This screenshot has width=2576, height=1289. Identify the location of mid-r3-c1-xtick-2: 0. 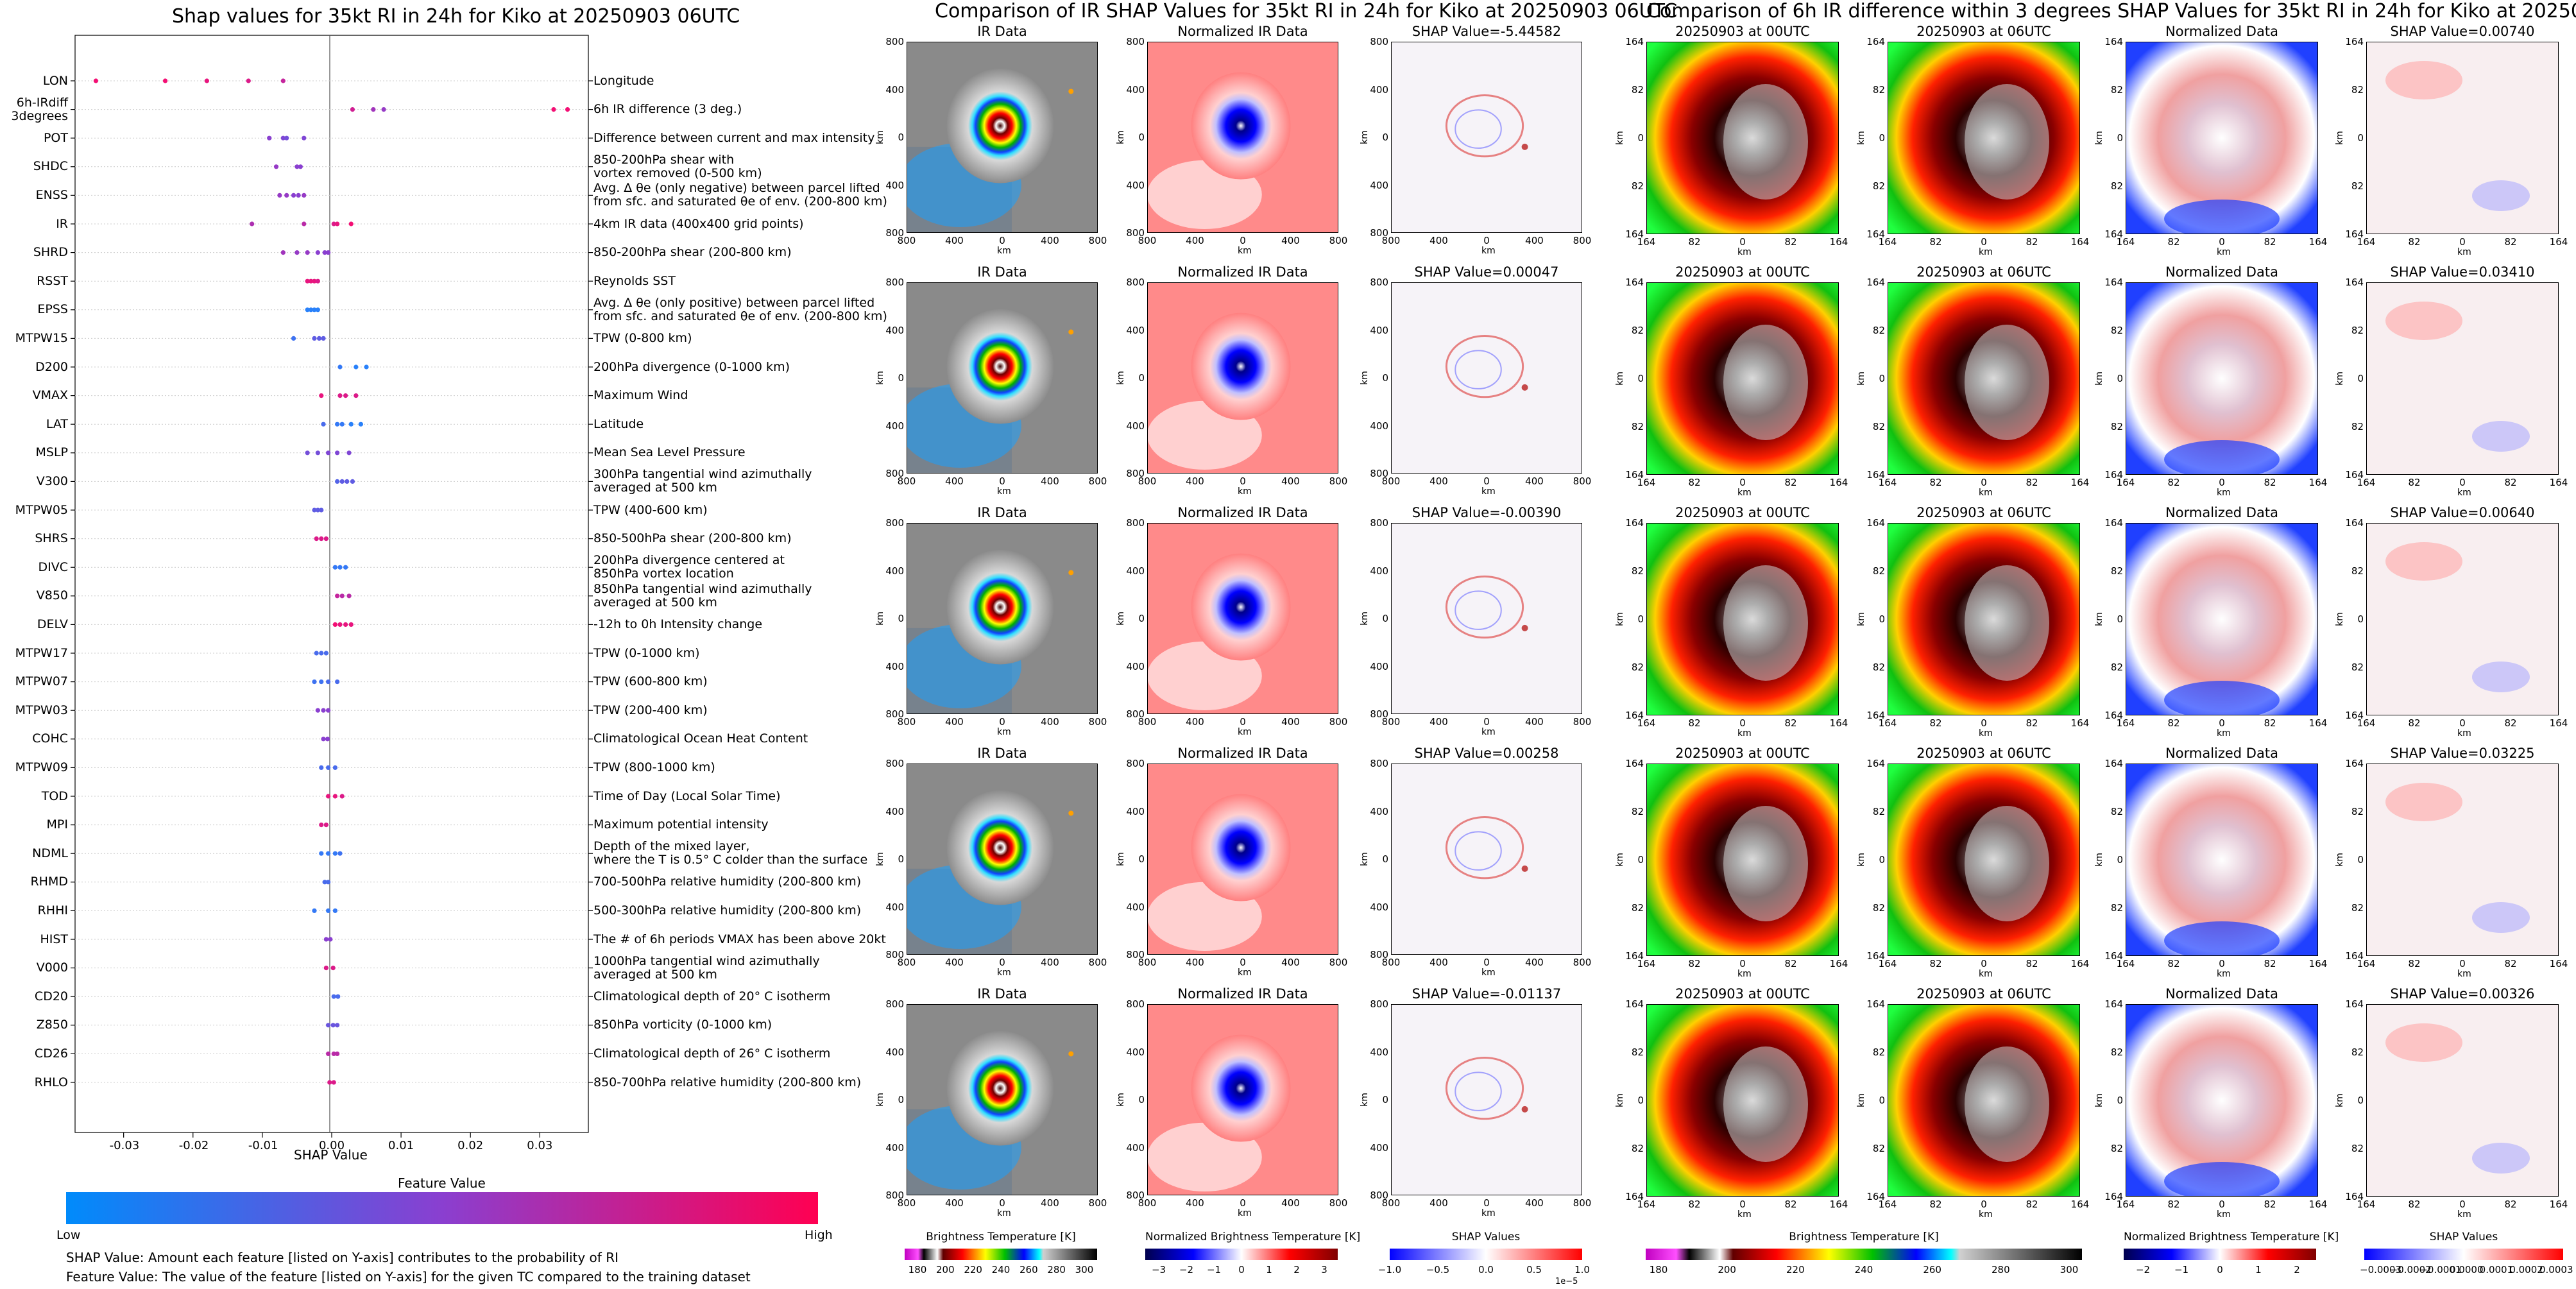
(1243, 962).